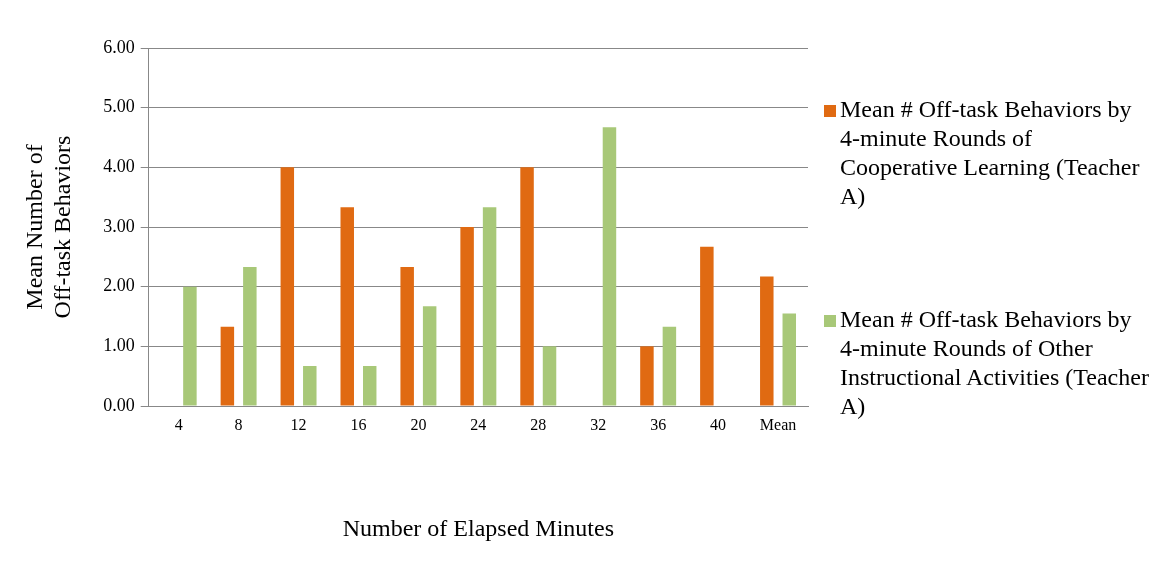 The width and height of the screenshot is (1165, 575). What do you see at coordinates (119, 106) in the screenshot?
I see `y-tick-label: 5.00` at bounding box center [119, 106].